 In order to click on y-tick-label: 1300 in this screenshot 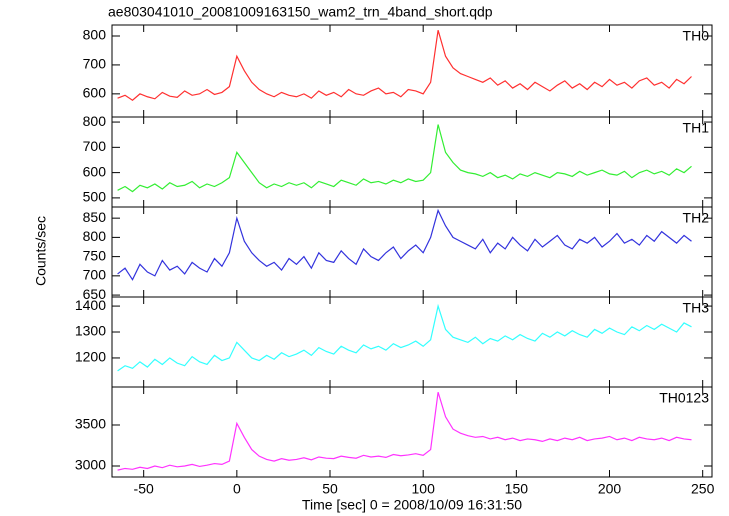, I will do `click(90, 331)`.